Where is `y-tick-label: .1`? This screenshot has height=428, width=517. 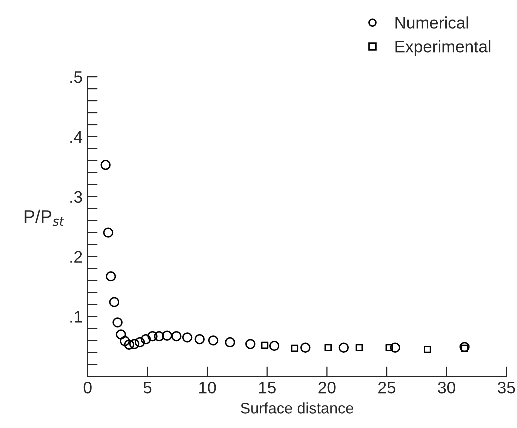
y-tick-label: .1 is located at coordinates (76, 317).